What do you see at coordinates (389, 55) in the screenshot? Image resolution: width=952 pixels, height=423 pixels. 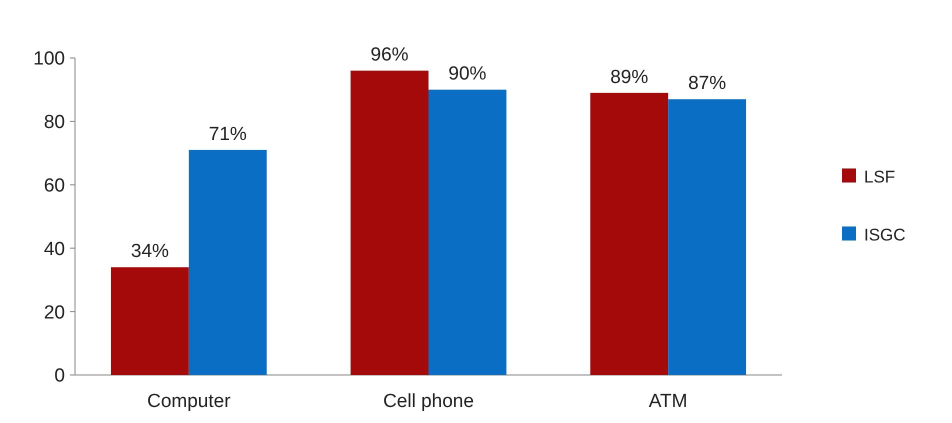 I see `data-label: 96%` at bounding box center [389, 55].